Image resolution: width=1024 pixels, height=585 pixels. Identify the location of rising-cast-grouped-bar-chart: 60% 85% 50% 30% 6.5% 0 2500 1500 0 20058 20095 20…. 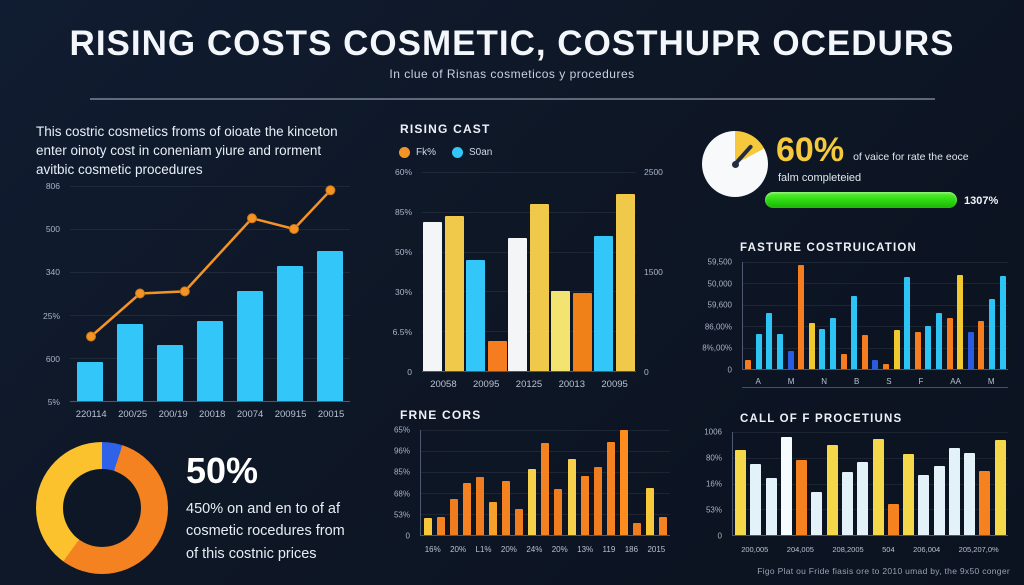
(529, 278).